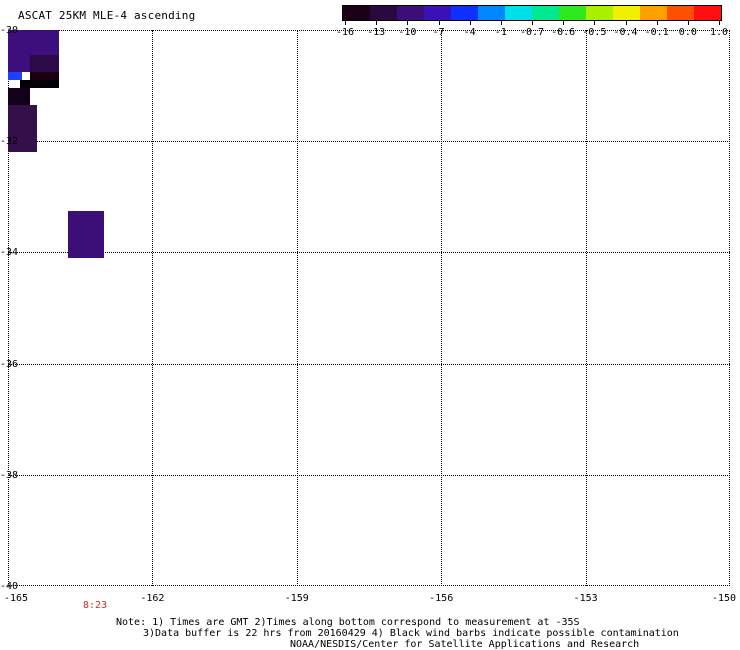 Image resolution: width=740 pixels, height=650 pixels. I want to click on longitude-label: -159, so click(296, 598).